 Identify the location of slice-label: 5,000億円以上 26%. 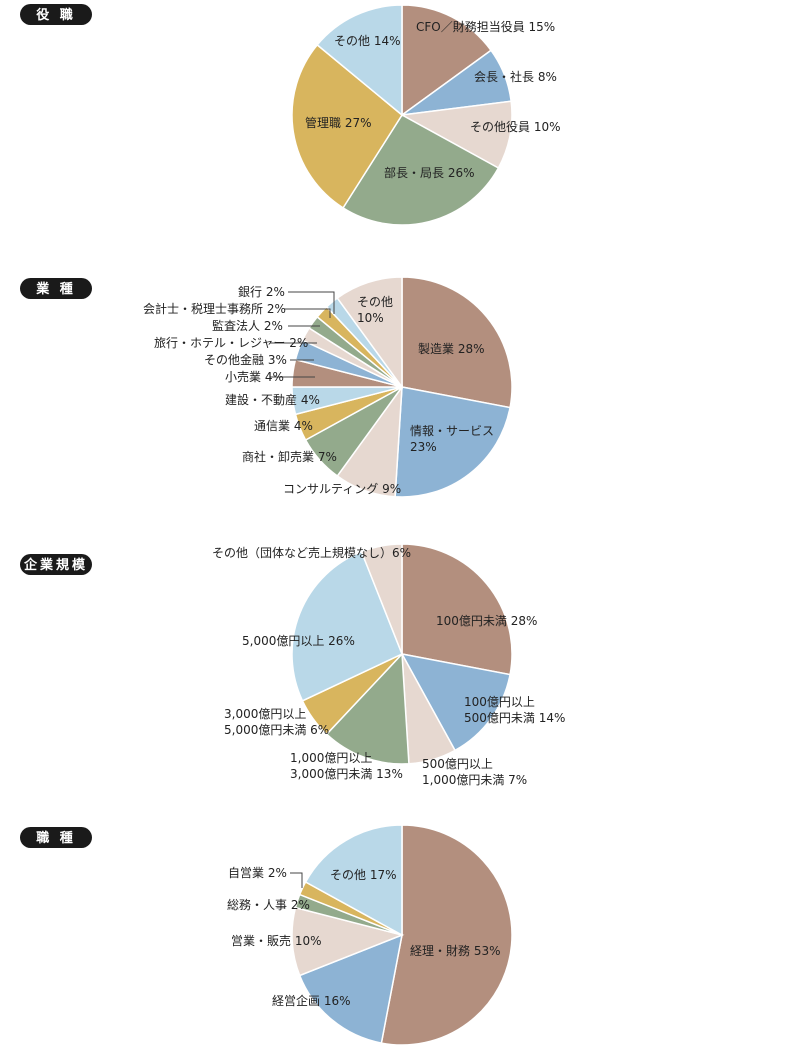
(298, 641).